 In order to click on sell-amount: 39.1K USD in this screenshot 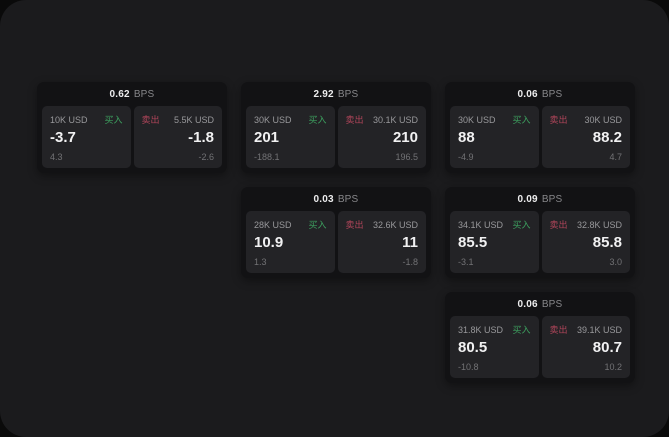, I will do `click(599, 330)`.